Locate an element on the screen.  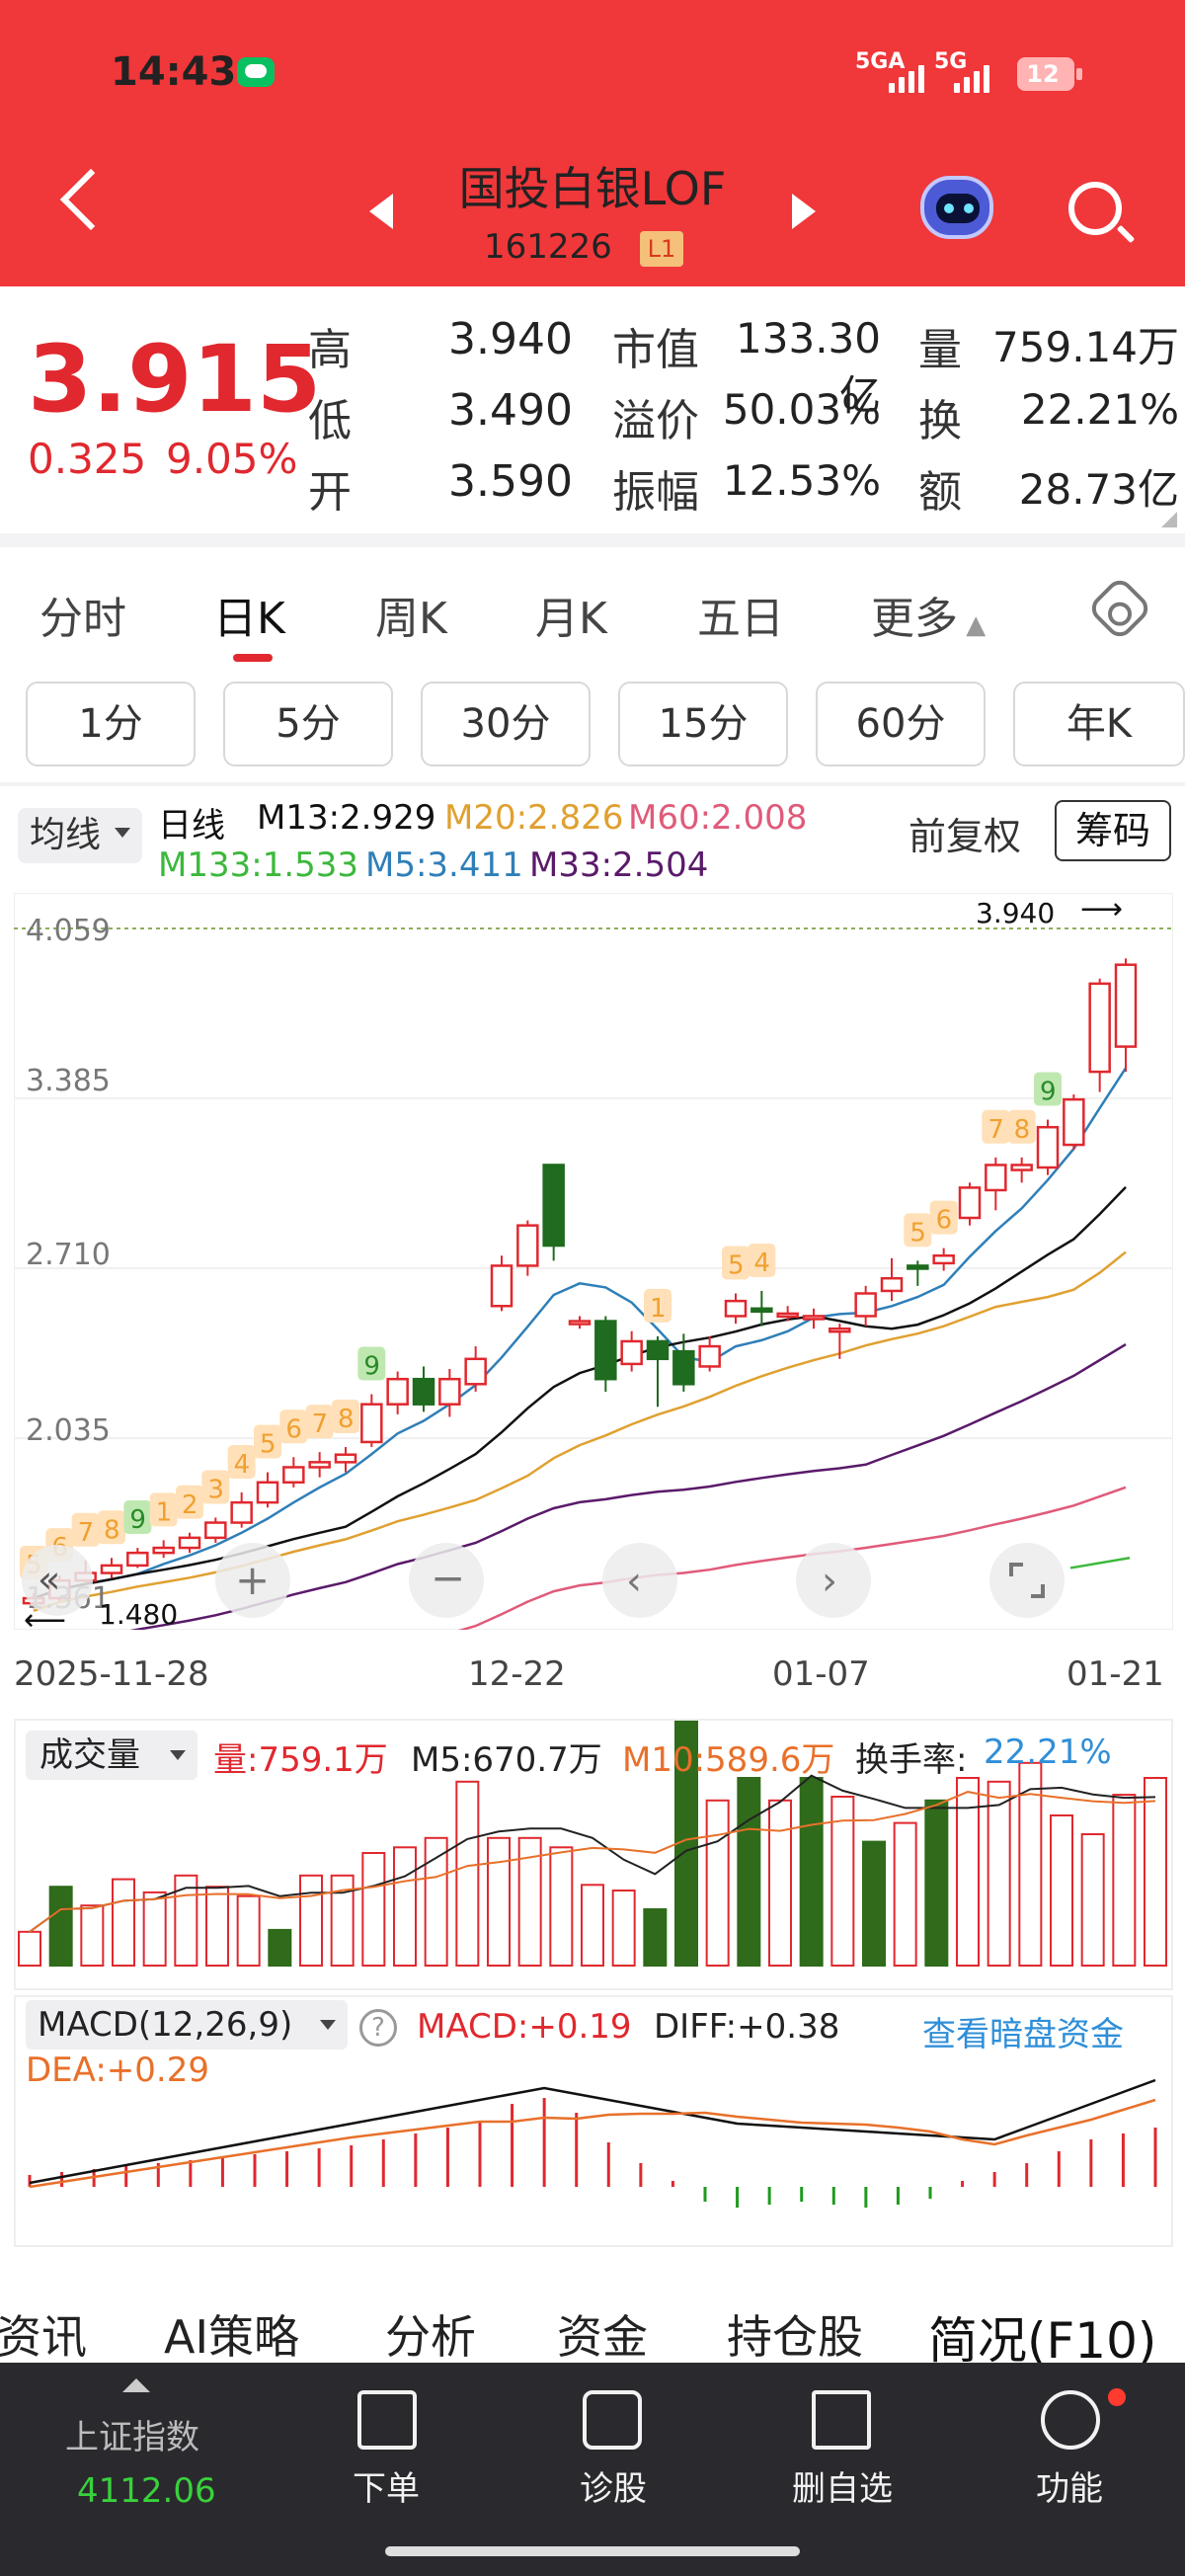
td-badge-label: 6 is located at coordinates (945, 1221).